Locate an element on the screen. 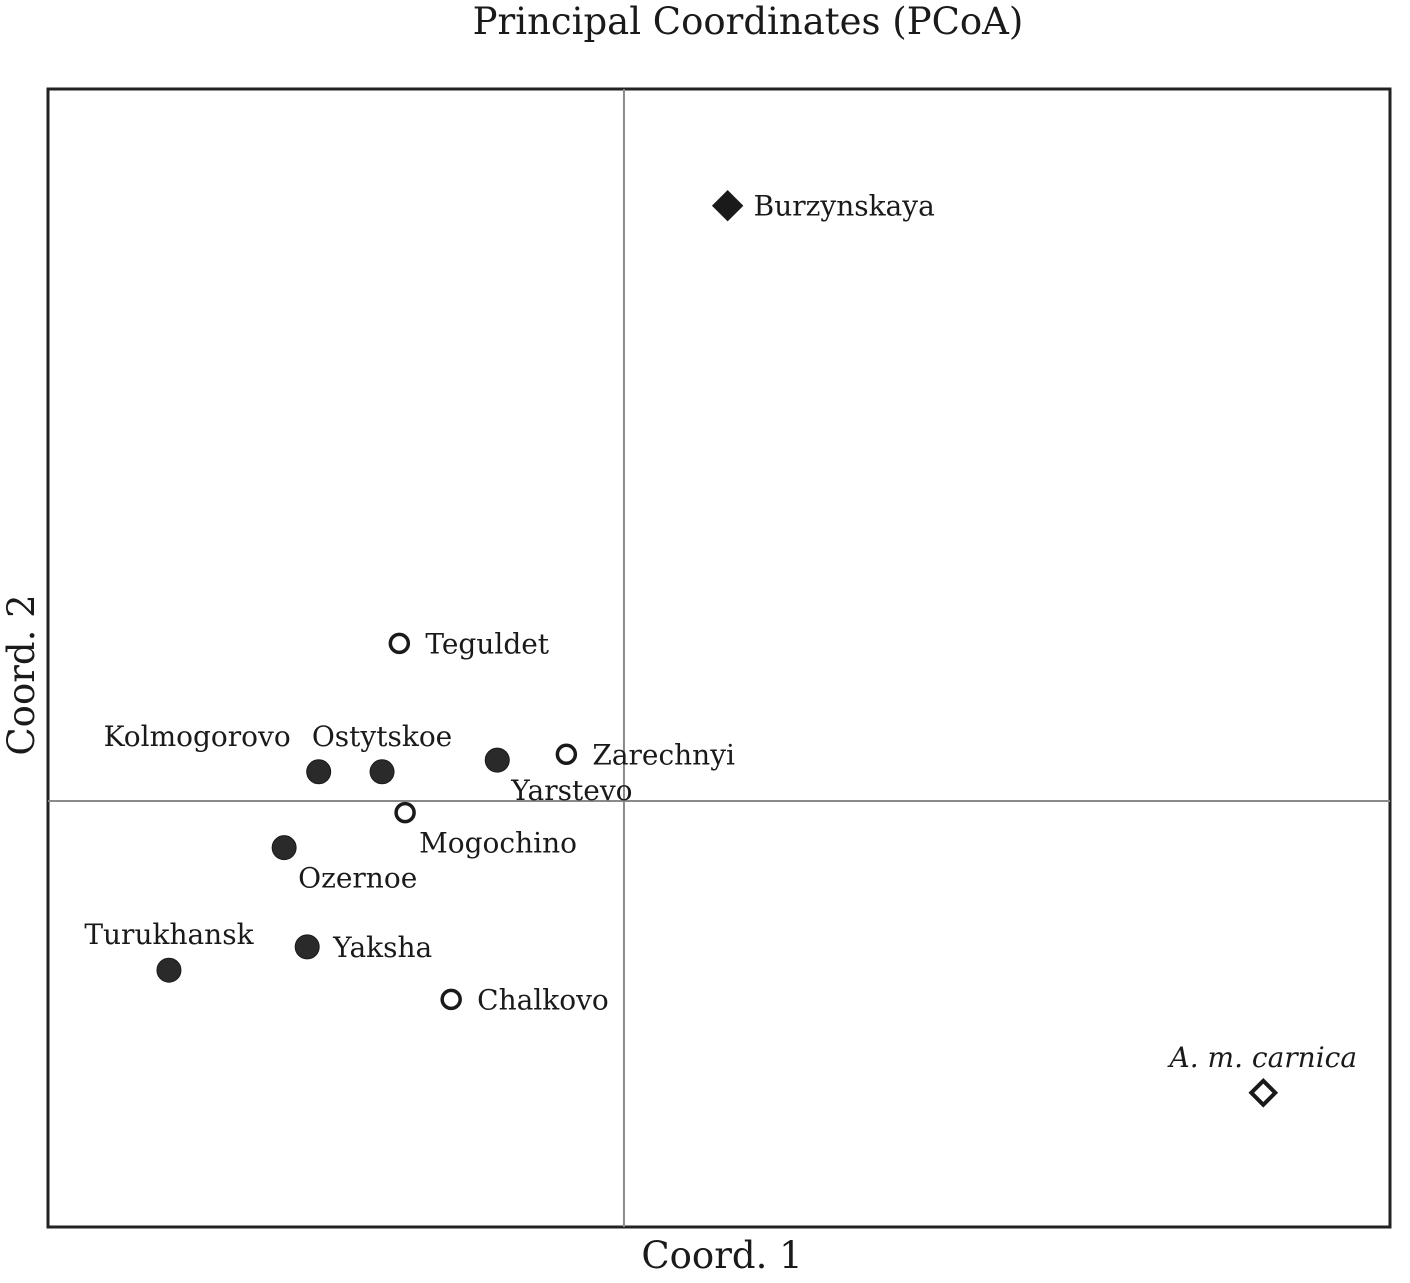  point-label-yaksha: Yaksha is located at coordinates (382, 947).